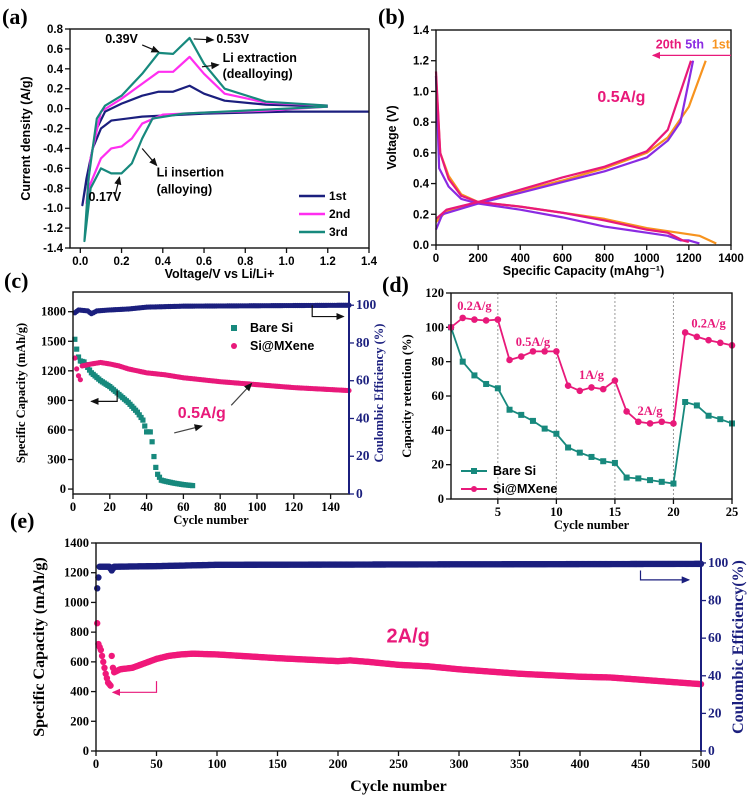 Image resolution: width=752 pixels, height=798 pixels. Describe the element at coordinates (80, 262) in the screenshot. I see `x-tick-label: 0.0` at that location.